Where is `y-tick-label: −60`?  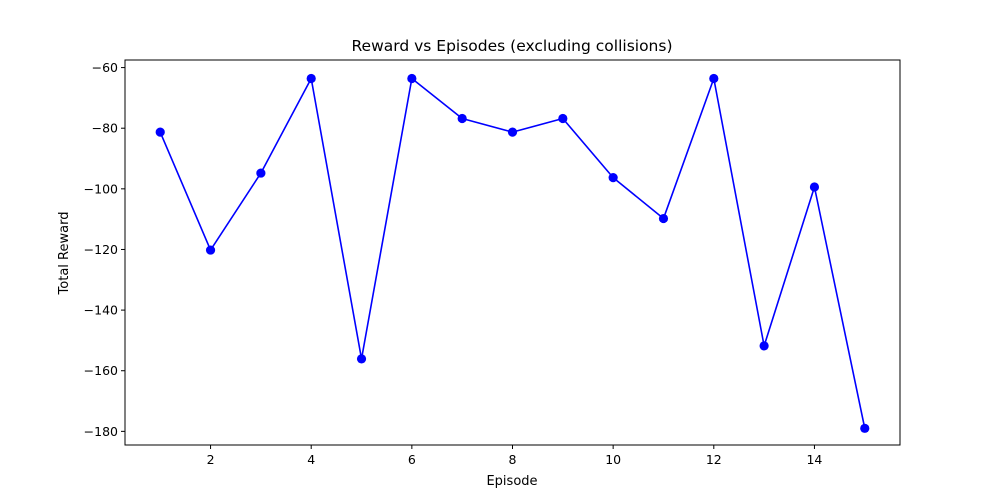
y-tick-label: −60 is located at coordinates (105, 67).